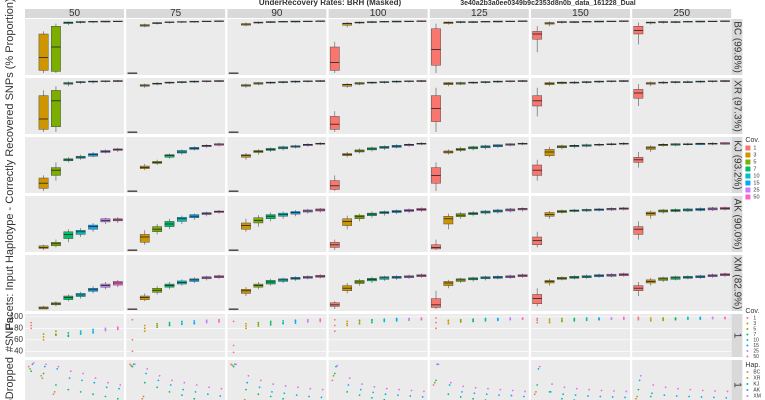  Describe the element at coordinates (754, 155) in the screenshot. I see `legend-label: 3` at that location.